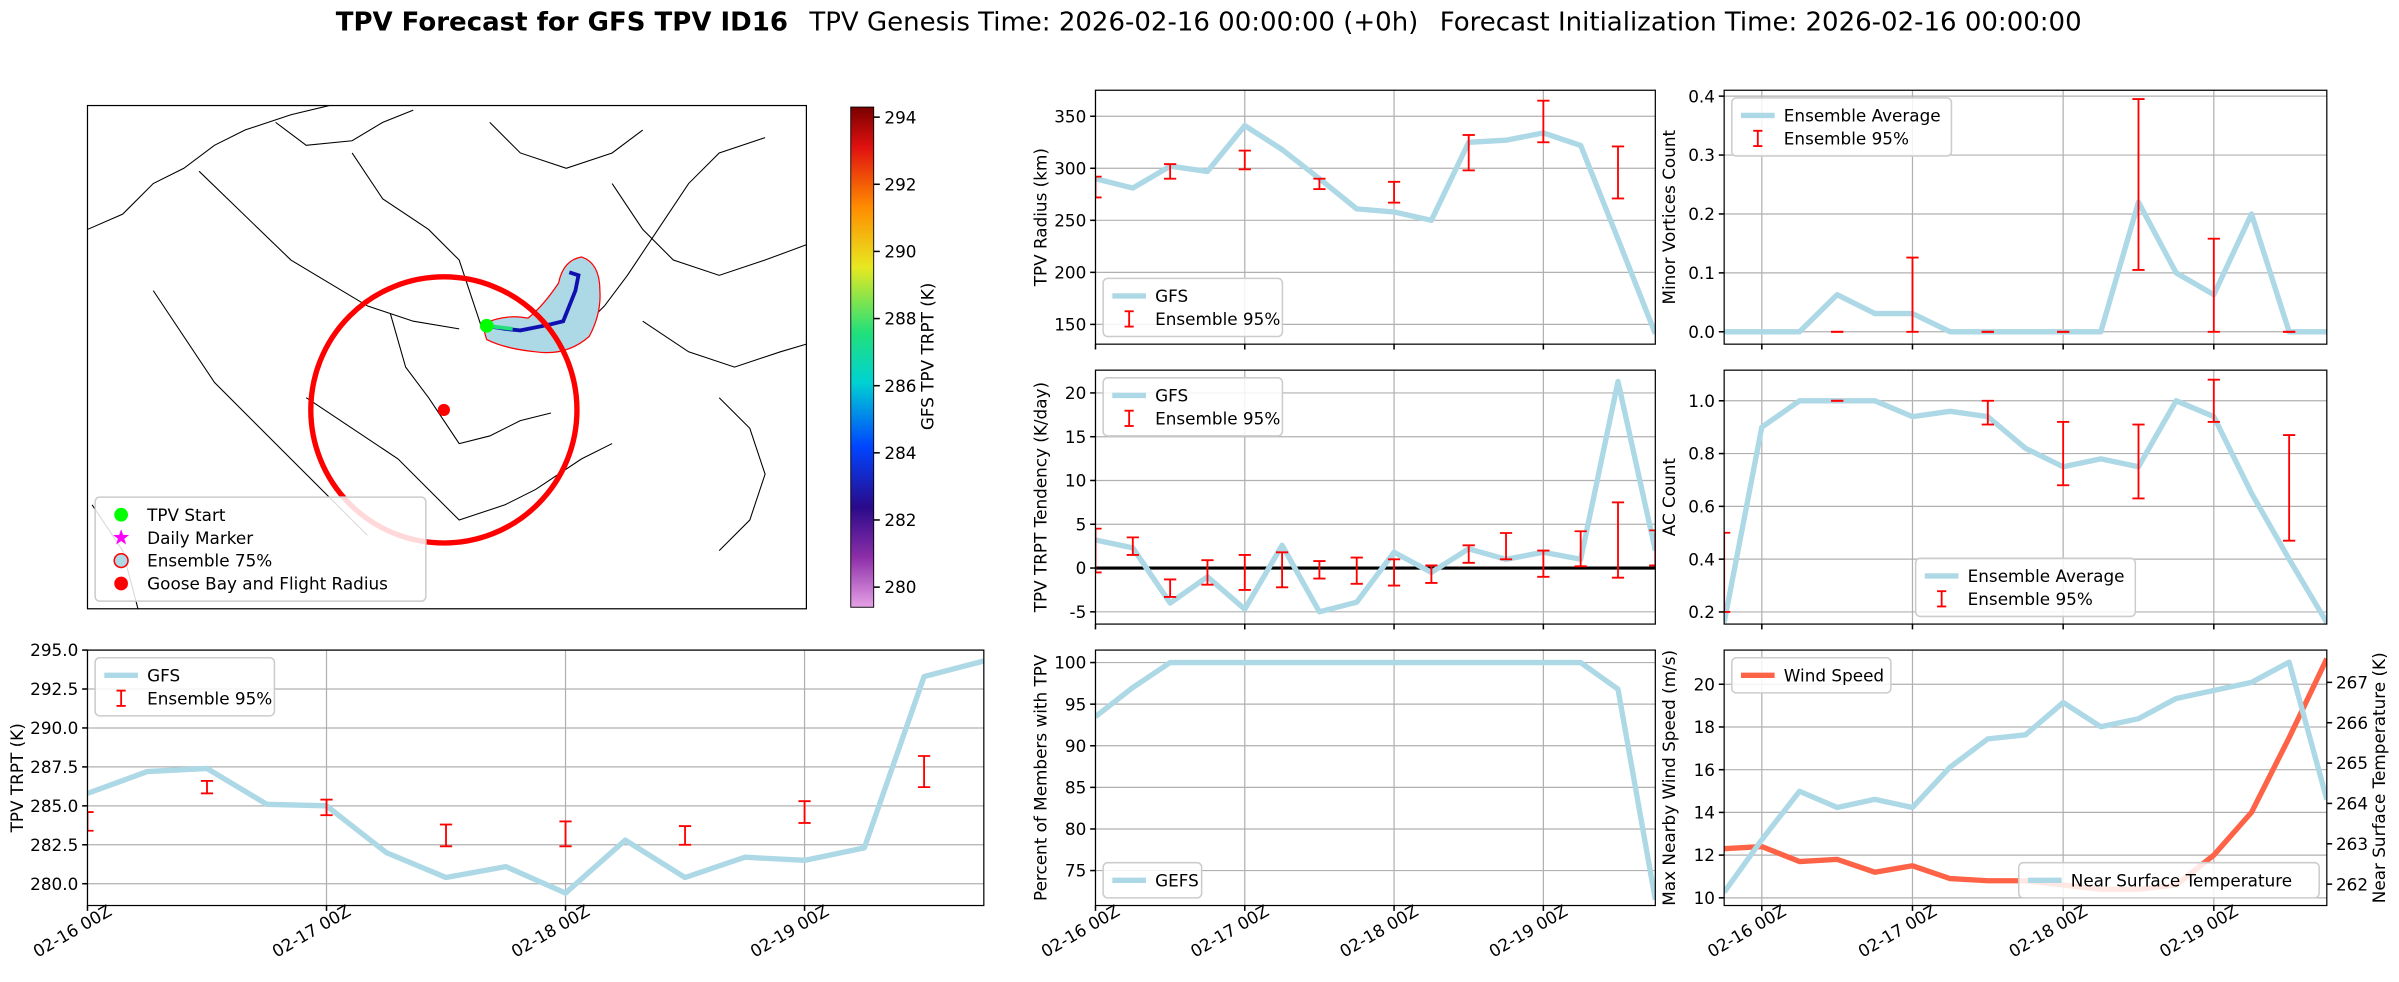  What do you see at coordinates (185, 686) in the screenshot?
I see `legend: GFS Ensemble 95%` at bounding box center [185, 686].